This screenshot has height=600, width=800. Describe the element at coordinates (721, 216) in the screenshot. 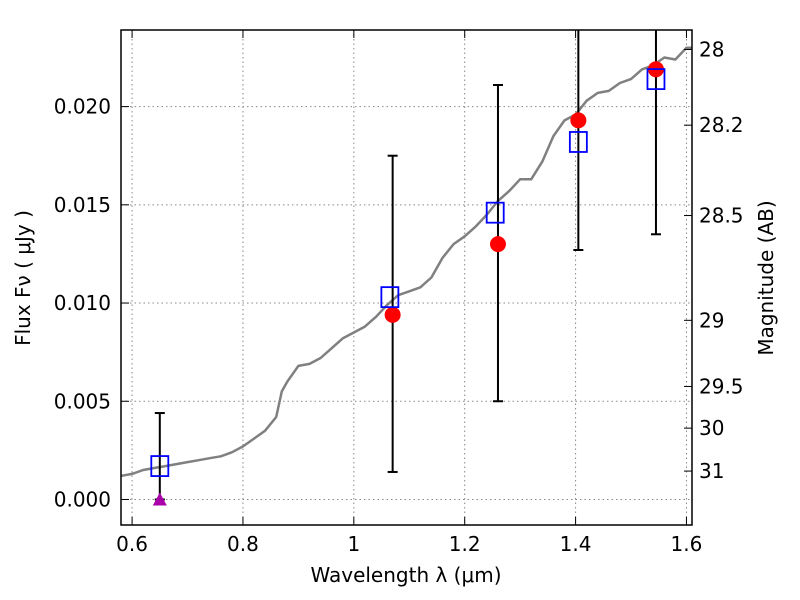

I see `mag-tick-label: 28.5` at that location.